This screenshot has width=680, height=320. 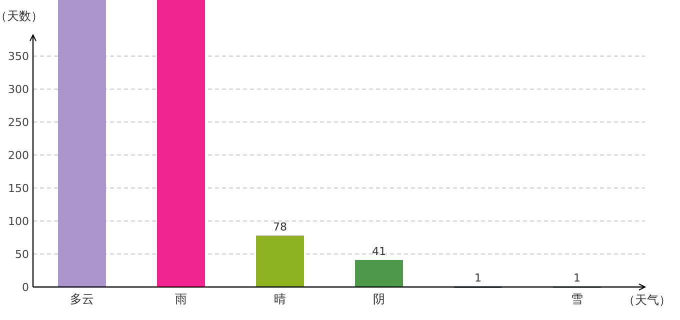 I want to click on y-tick-label: 0, so click(x=25, y=287).